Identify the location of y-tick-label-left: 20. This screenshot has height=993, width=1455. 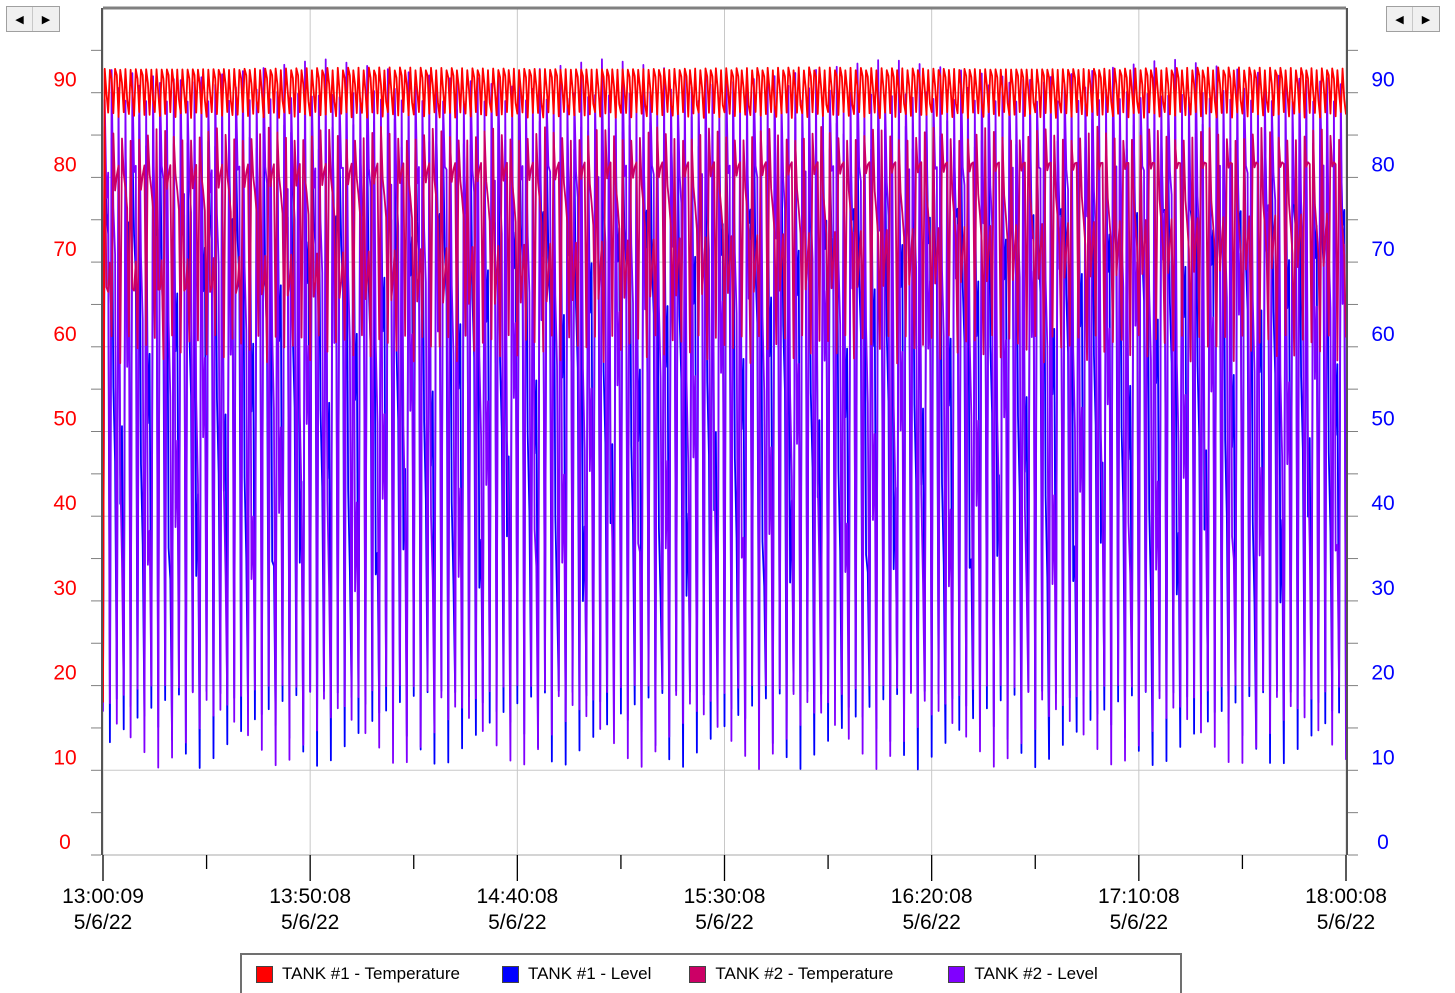
(64, 673).